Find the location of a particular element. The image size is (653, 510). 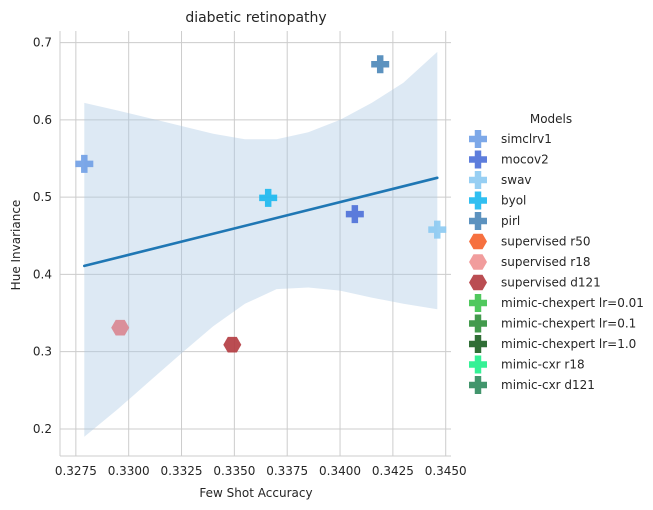

x-tick-label: 0.3275 is located at coordinates (76, 471).